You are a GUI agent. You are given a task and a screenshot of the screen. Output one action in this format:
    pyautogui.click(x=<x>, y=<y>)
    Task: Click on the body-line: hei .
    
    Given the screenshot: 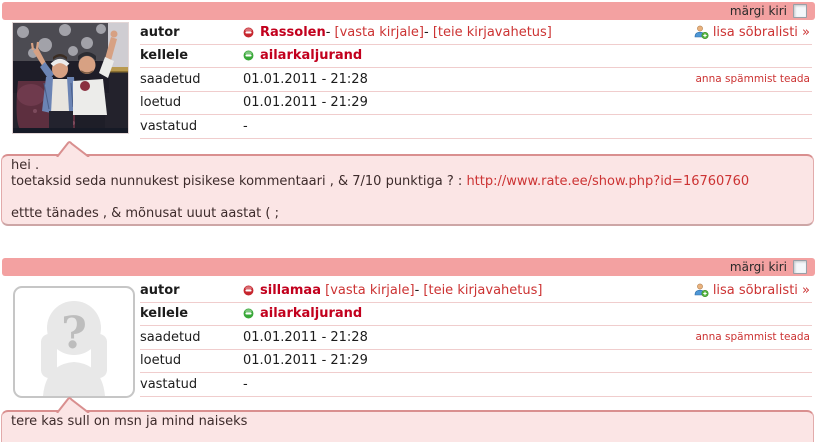 What is the action you would take?
    pyautogui.click(x=25, y=165)
    